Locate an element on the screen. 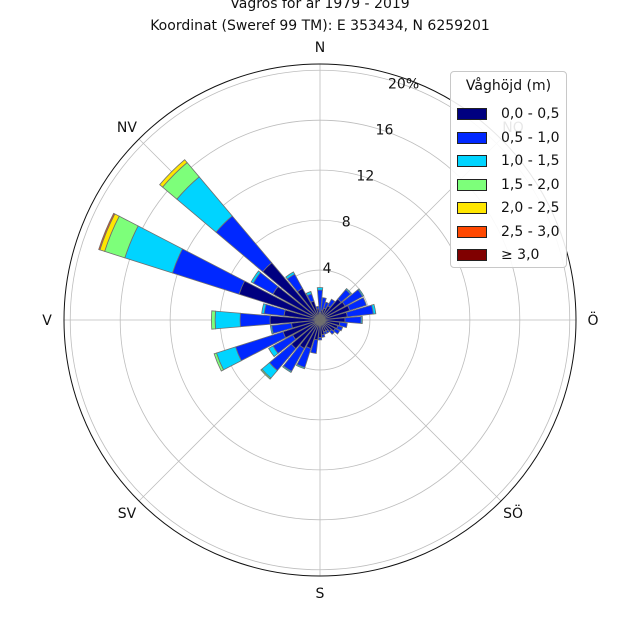 The height and width of the screenshot is (640, 640). direction-label: Ö is located at coordinates (592, 320).